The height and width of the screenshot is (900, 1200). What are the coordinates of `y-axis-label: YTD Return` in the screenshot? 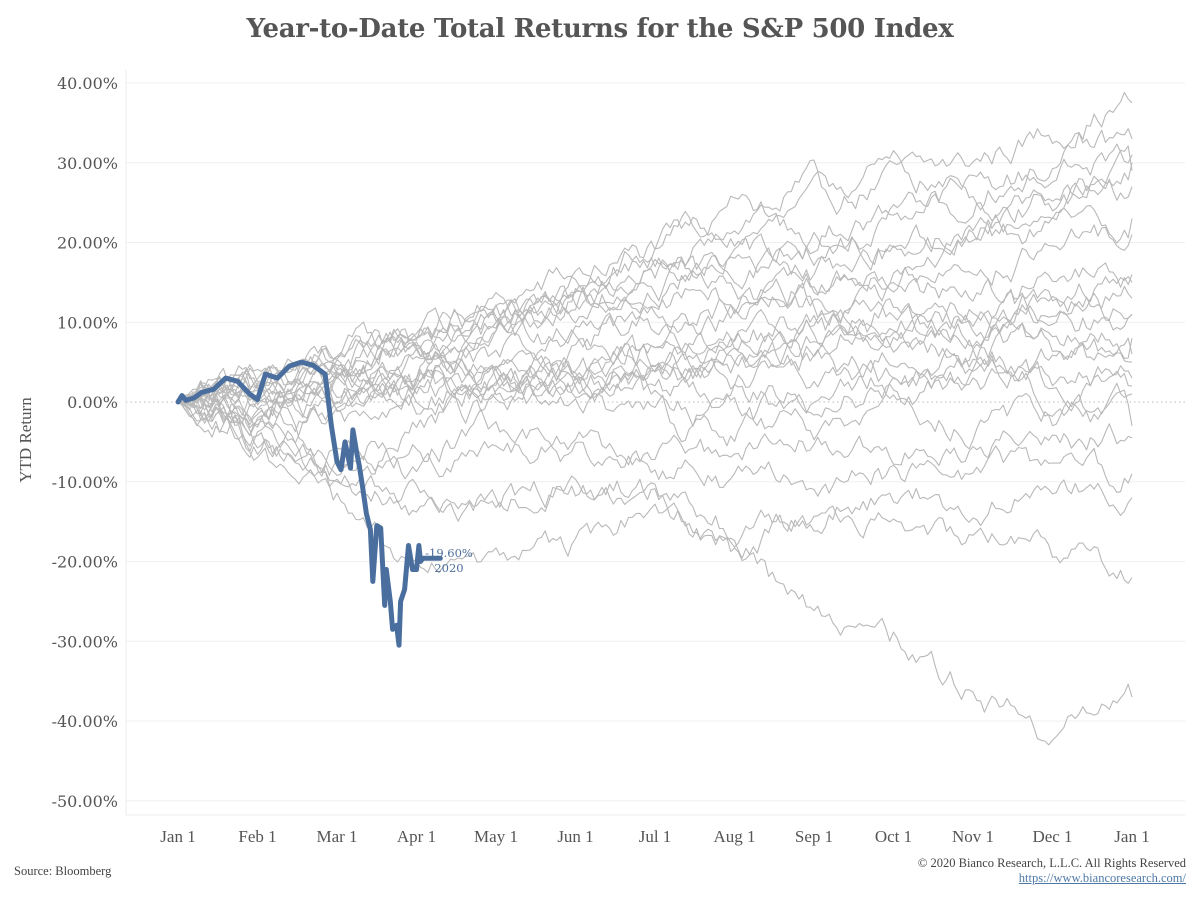 It's located at (25, 440).